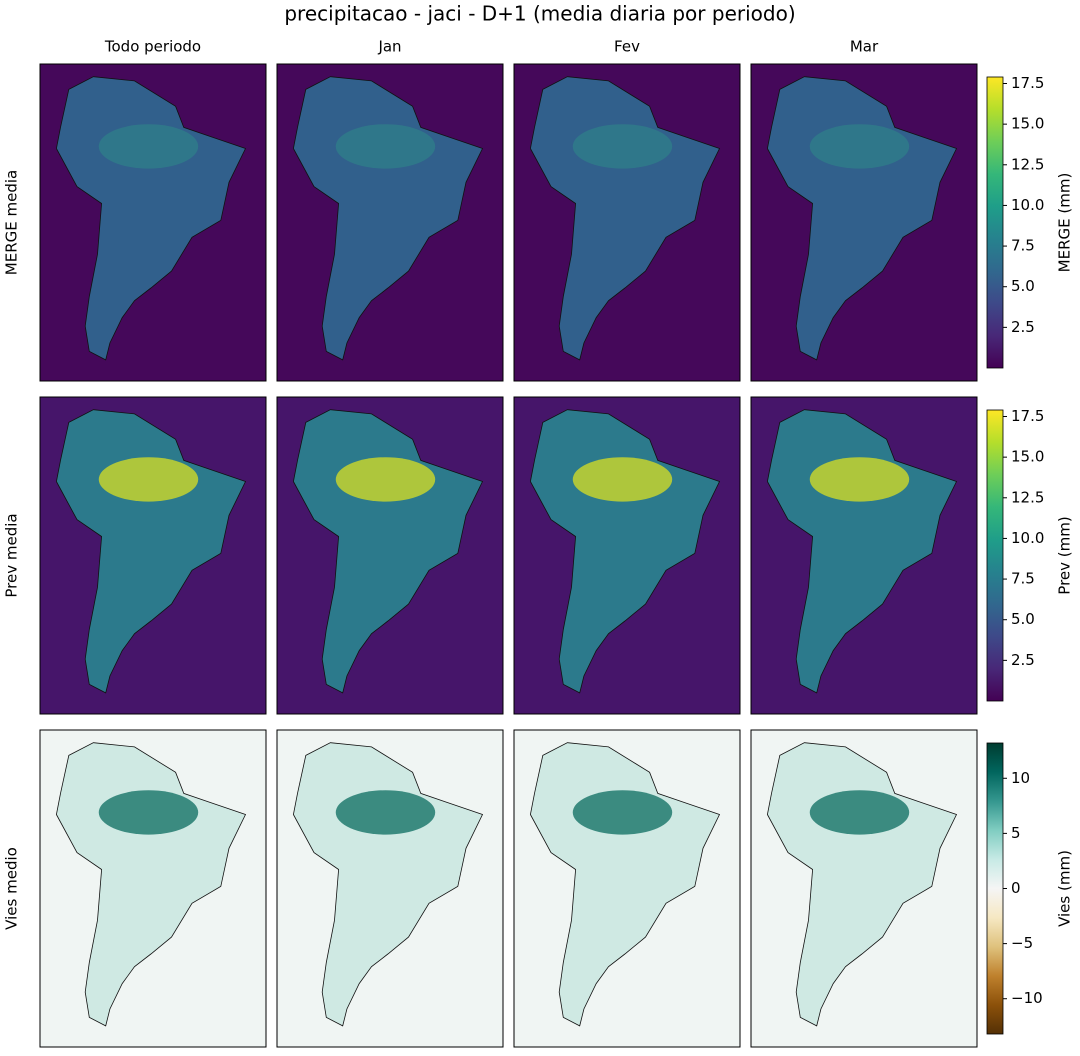 This screenshot has width=1080, height=1056. What do you see at coordinates (1020, 778) in the screenshot?
I see `colorbar-tick-label: 10` at bounding box center [1020, 778].